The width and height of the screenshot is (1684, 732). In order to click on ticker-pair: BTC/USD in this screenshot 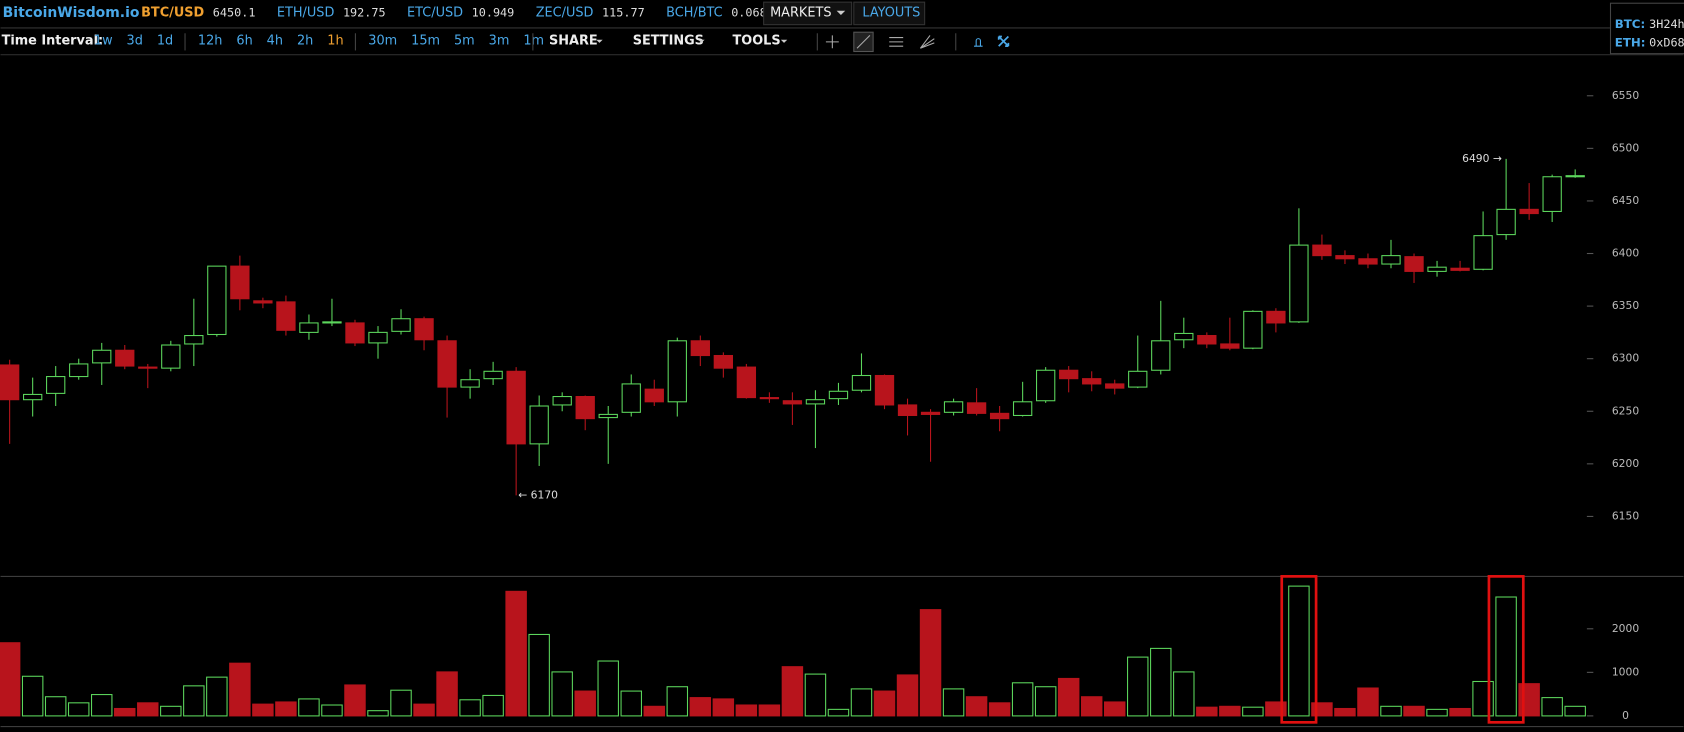, I will do `click(172, 12)`.